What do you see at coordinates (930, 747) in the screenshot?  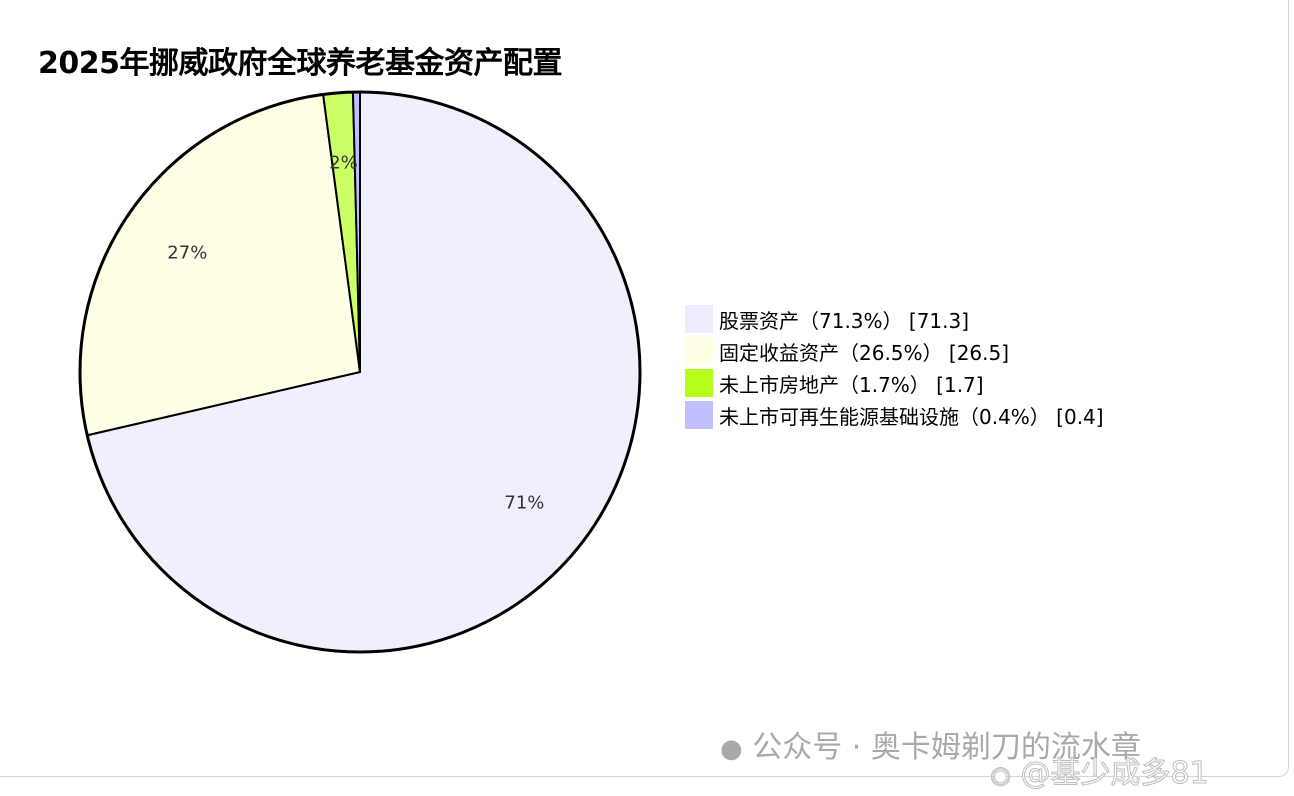 I see `wechat-watermark: ● 公众号 · 奥卡姆剃刀的流水章` at bounding box center [930, 747].